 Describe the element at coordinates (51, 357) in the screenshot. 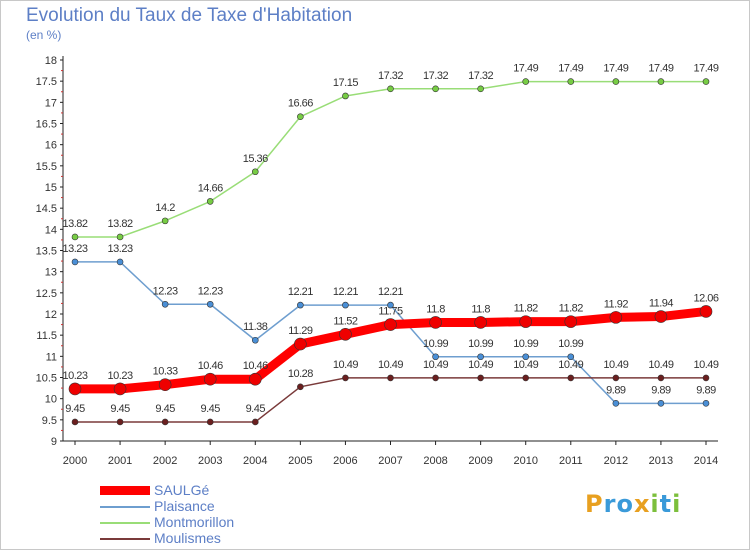

I see `y-tick-label: 11` at that location.